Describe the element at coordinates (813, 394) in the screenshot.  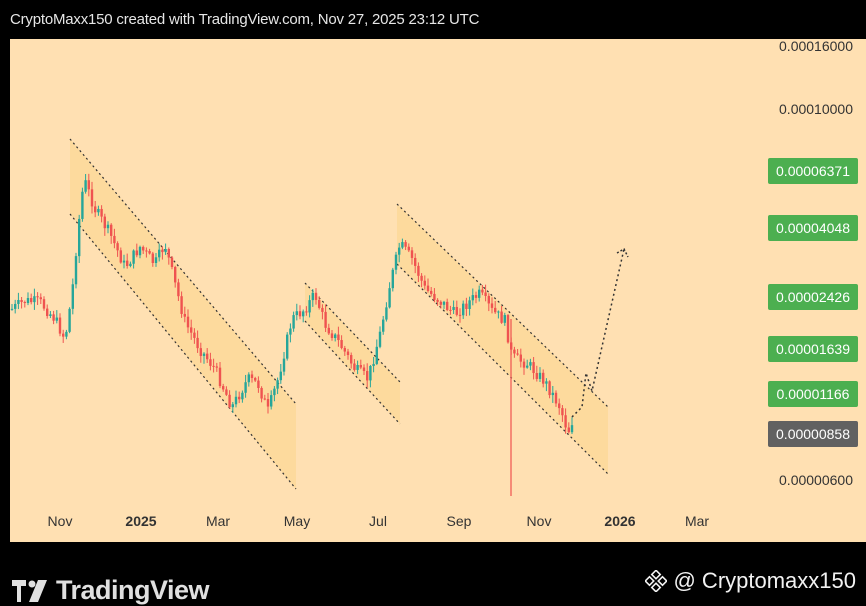
I see `price-label-4: 0.00001166` at that location.